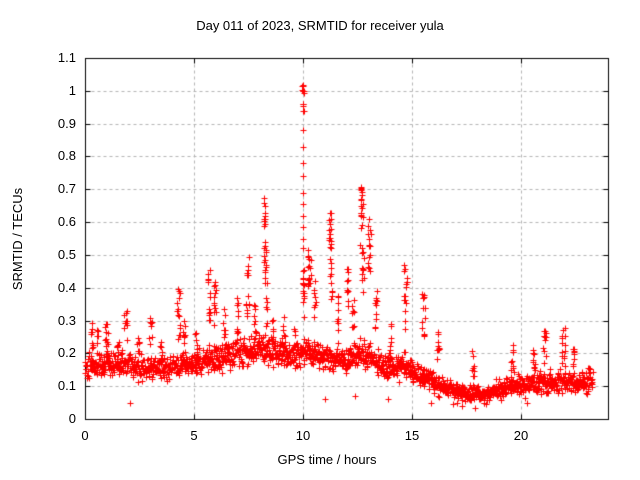 The height and width of the screenshot is (480, 640). What do you see at coordinates (66, 287) in the screenshot?
I see `y-tick-label: 0.4` at bounding box center [66, 287].